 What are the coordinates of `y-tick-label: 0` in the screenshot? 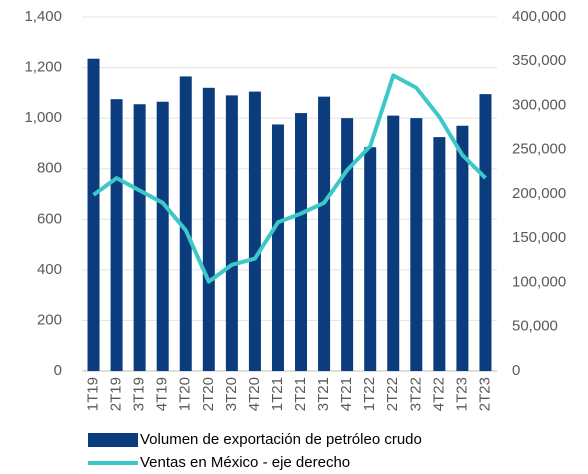 It's located at (58, 370).